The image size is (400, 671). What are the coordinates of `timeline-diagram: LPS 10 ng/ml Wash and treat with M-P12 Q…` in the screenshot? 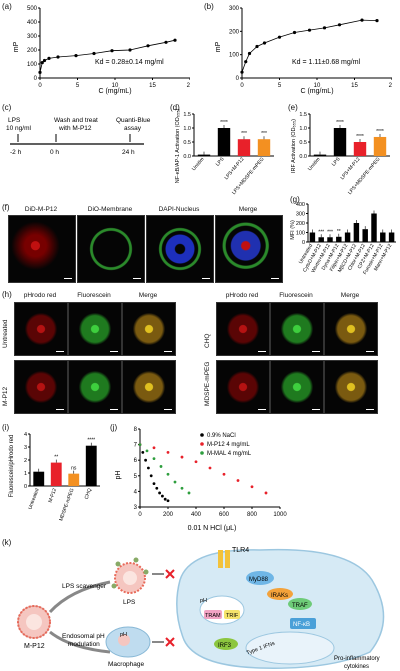 It's located at (78, 136).